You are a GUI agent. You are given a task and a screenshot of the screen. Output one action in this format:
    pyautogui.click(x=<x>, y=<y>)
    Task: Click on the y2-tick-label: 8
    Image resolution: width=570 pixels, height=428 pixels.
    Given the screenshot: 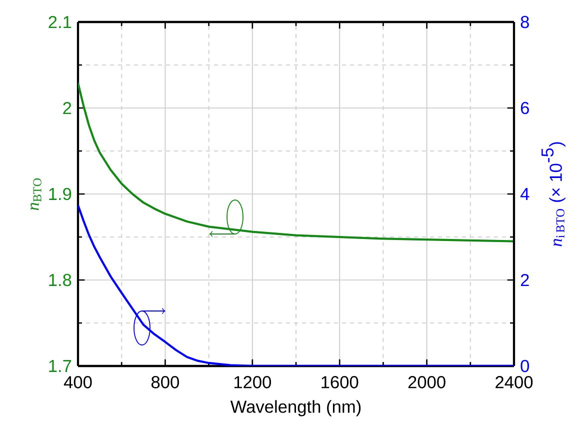 What is the action you would take?
    pyautogui.click(x=524, y=22)
    